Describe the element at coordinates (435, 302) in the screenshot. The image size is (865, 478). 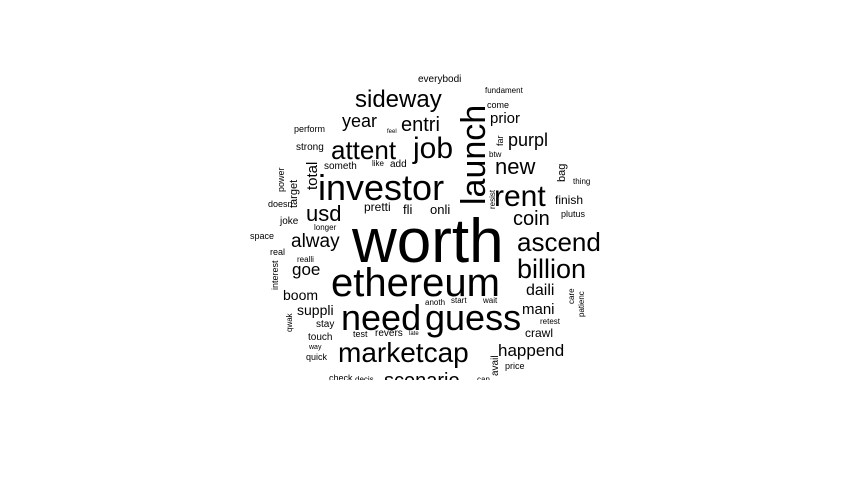
I see `word: anoth` at that location.